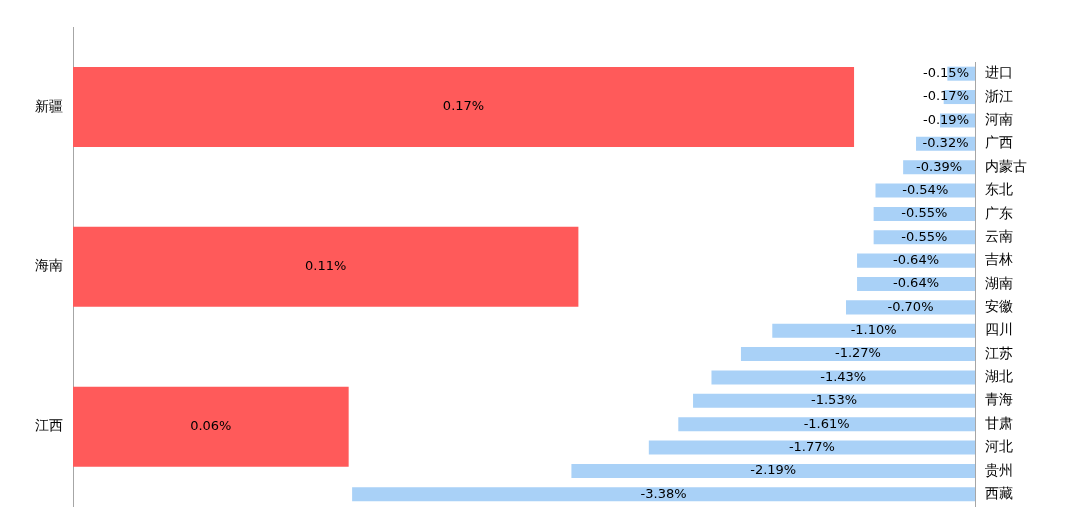 Image resolution: width=1080 pixels, height=525 pixels. What do you see at coordinates (999, 259) in the screenshot?
I see `y-tick-label: 吉林` at bounding box center [999, 259].